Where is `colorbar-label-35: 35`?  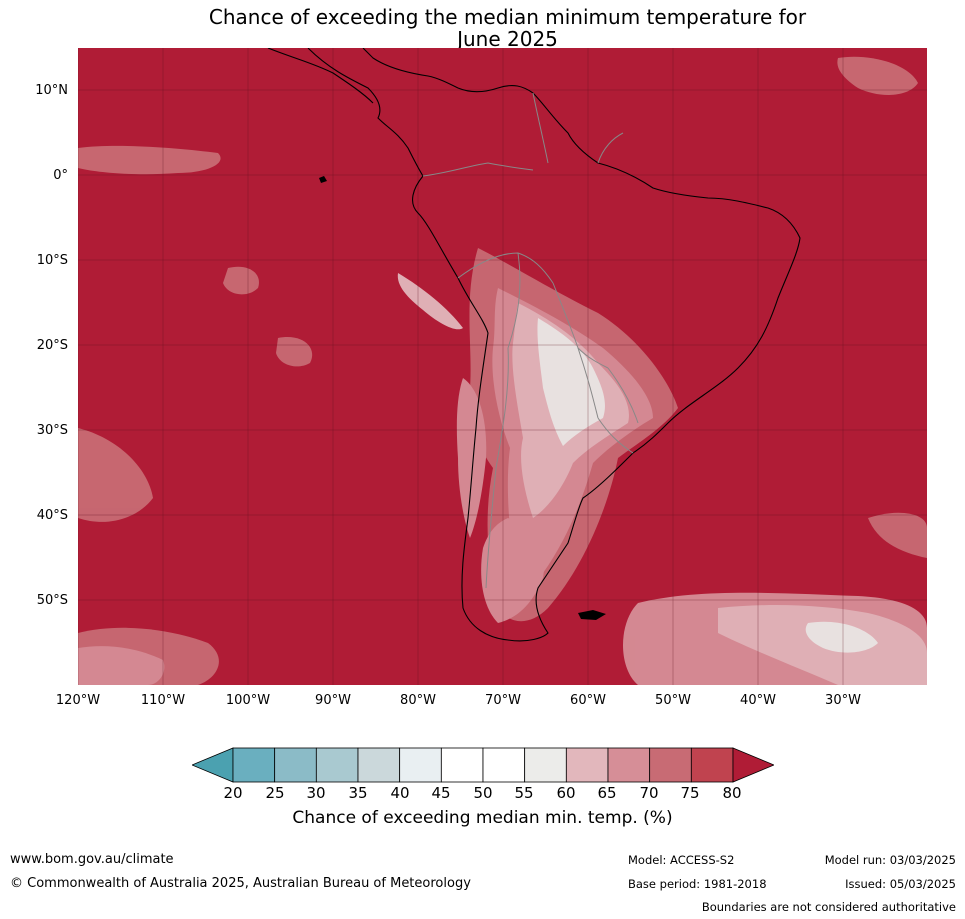
colorbar-label-35: 35 is located at coordinates (358, 793).